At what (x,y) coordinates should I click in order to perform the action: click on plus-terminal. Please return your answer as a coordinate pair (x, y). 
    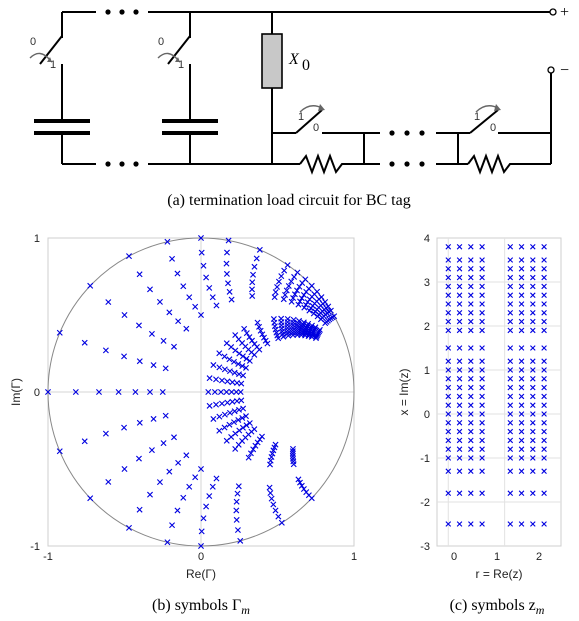
    Looking at the image, I should click on (553, 12).